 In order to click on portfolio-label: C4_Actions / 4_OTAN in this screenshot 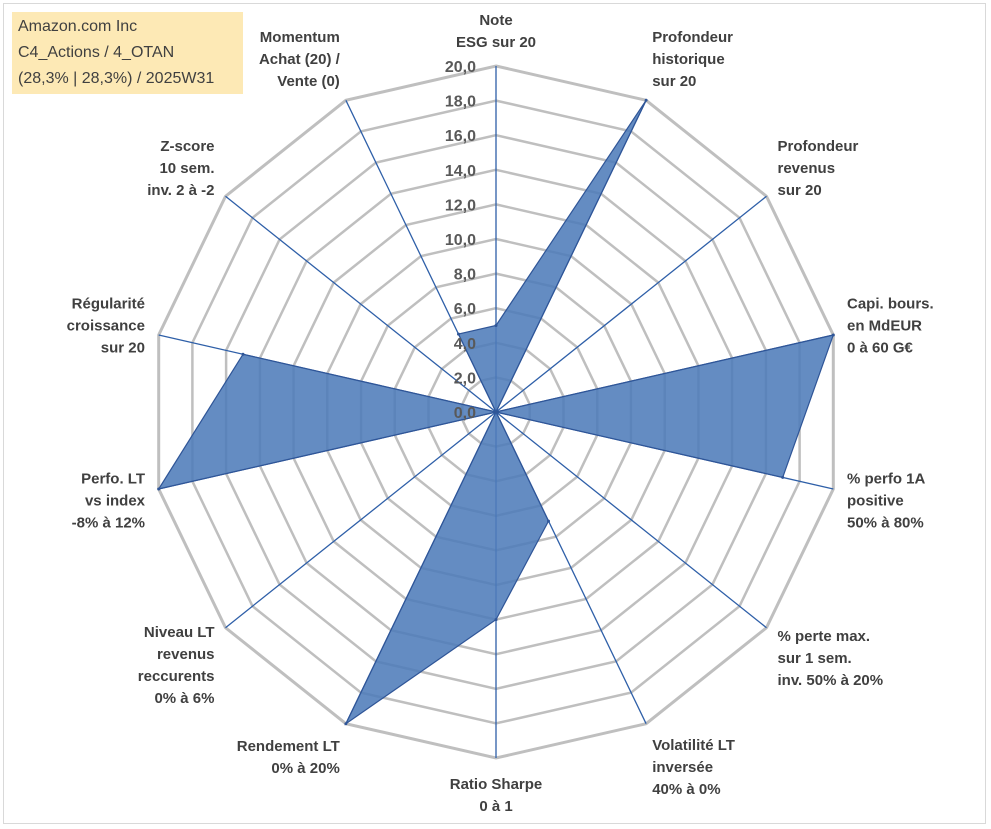, I will do `click(96, 52)`.